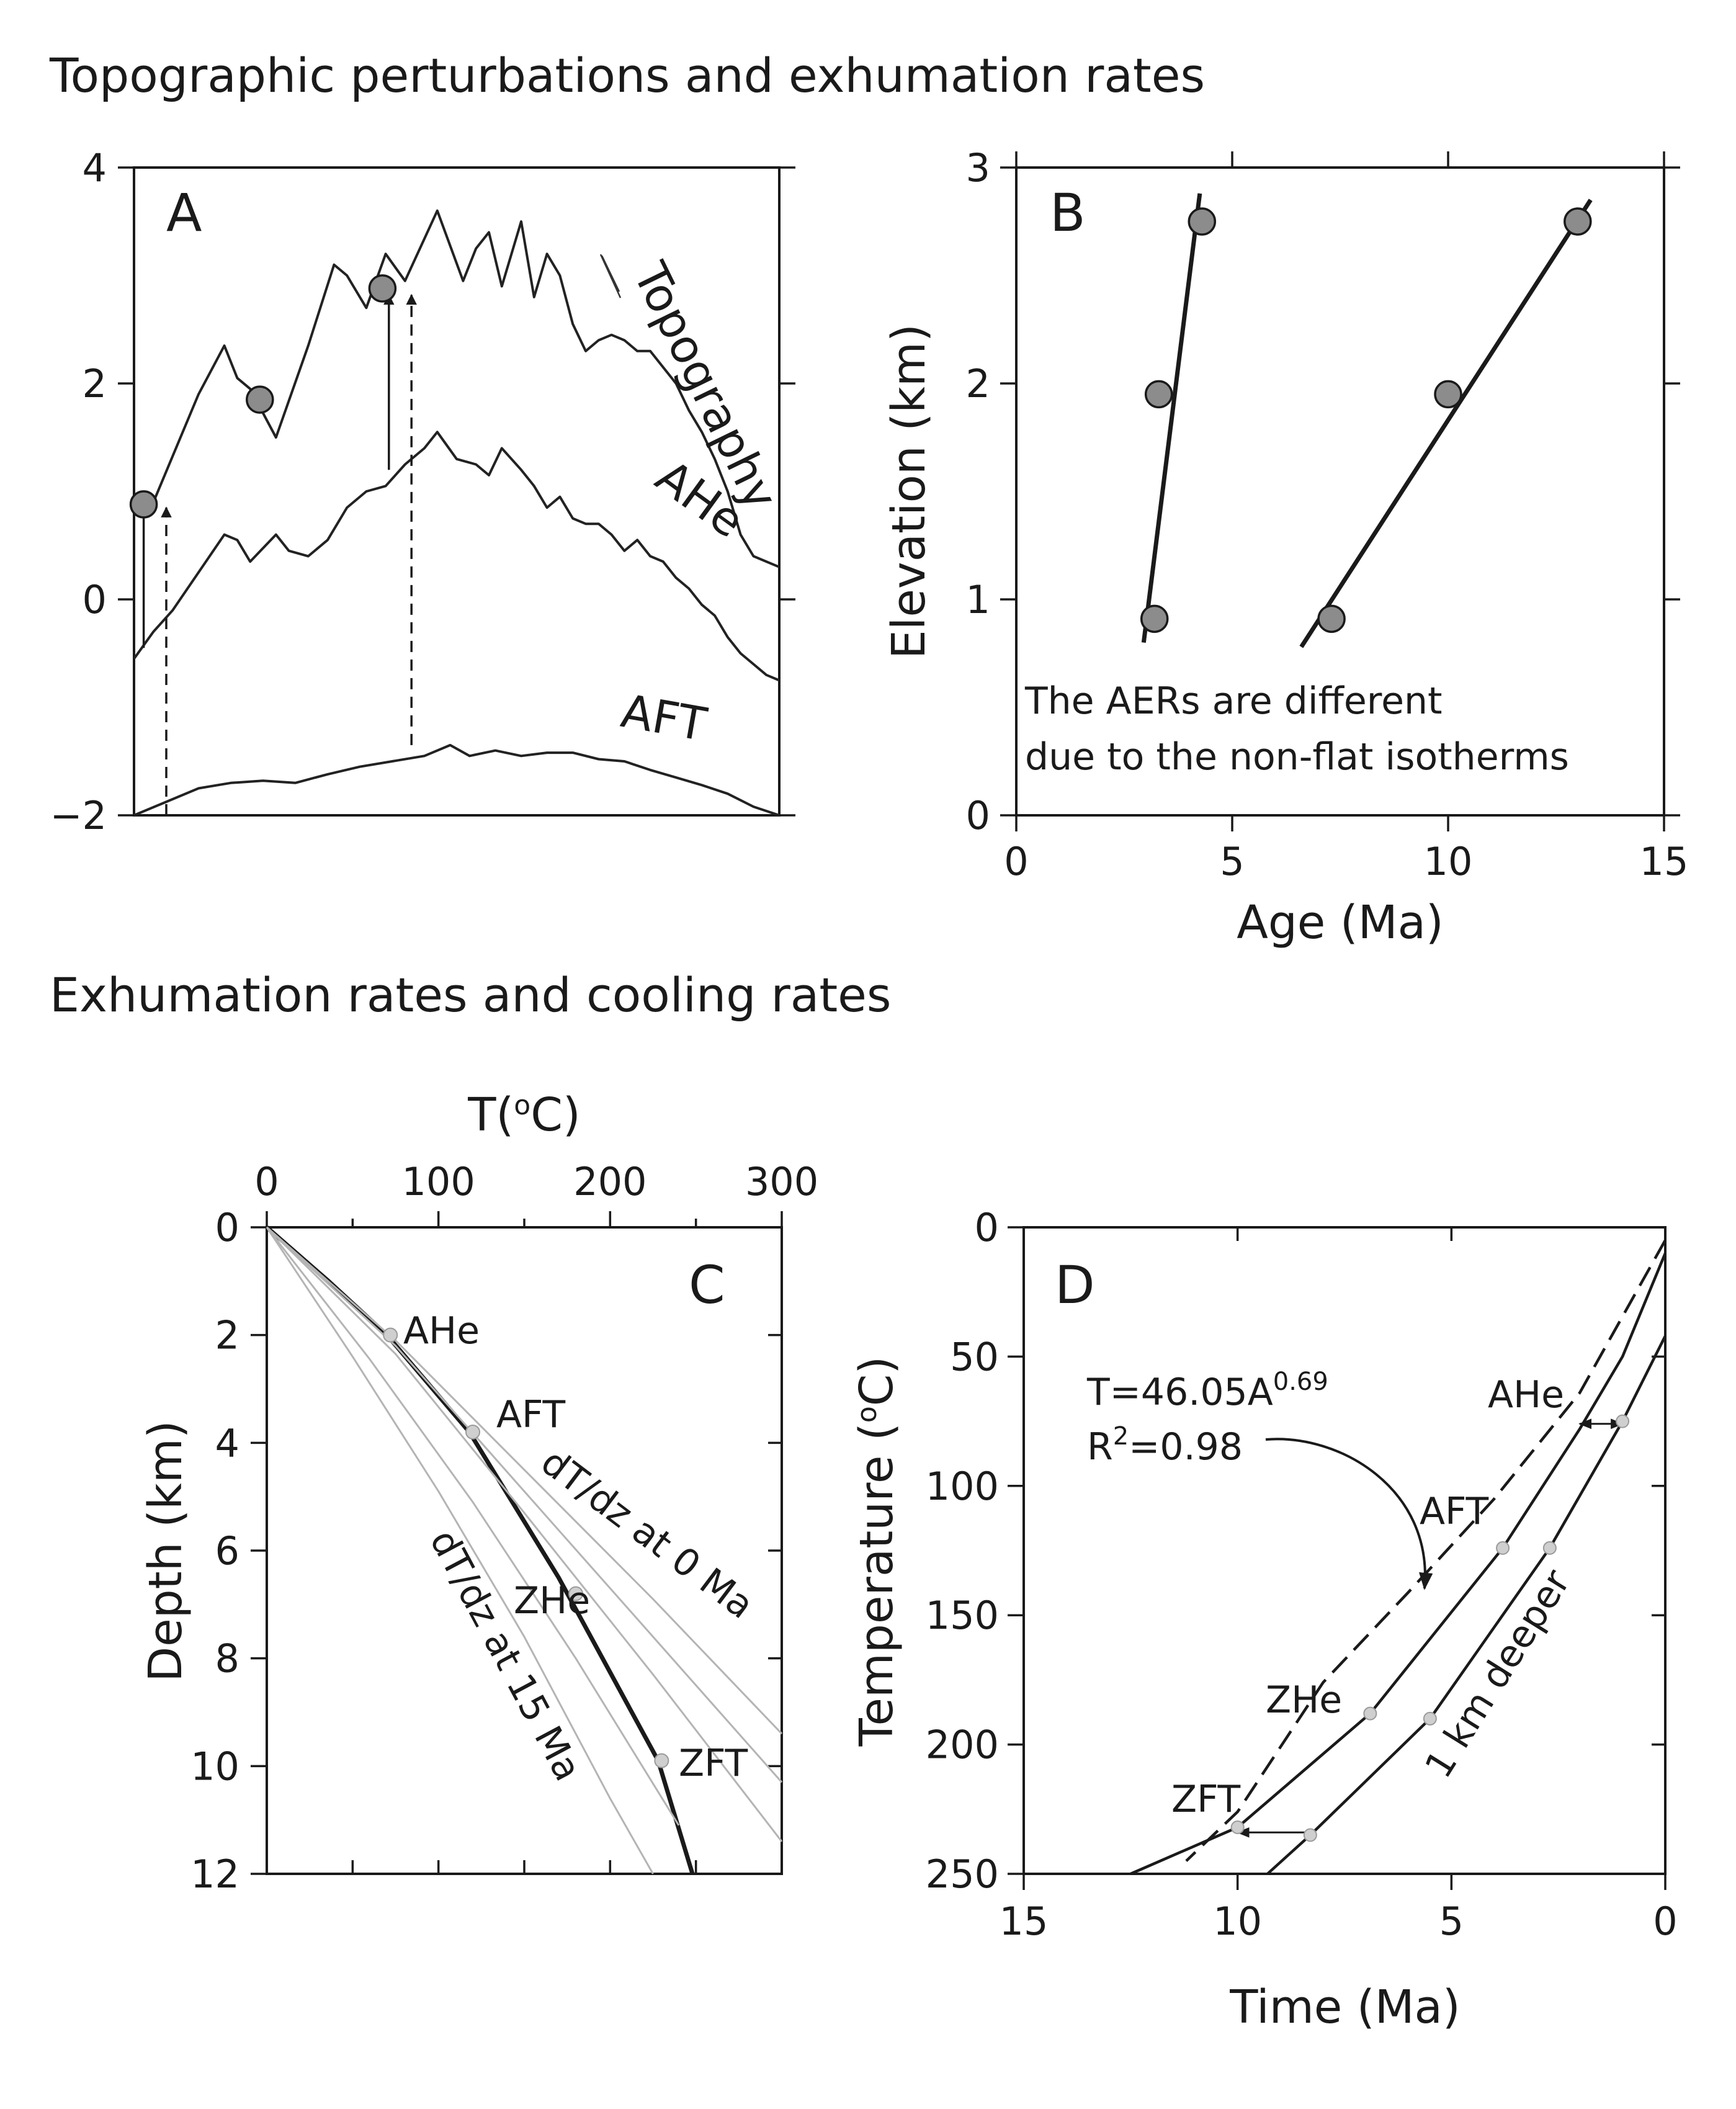 The width and height of the screenshot is (1736, 2109). Describe the element at coordinates (987, 1227) in the screenshot. I see `d-y-tick-label-0: 0` at that location.